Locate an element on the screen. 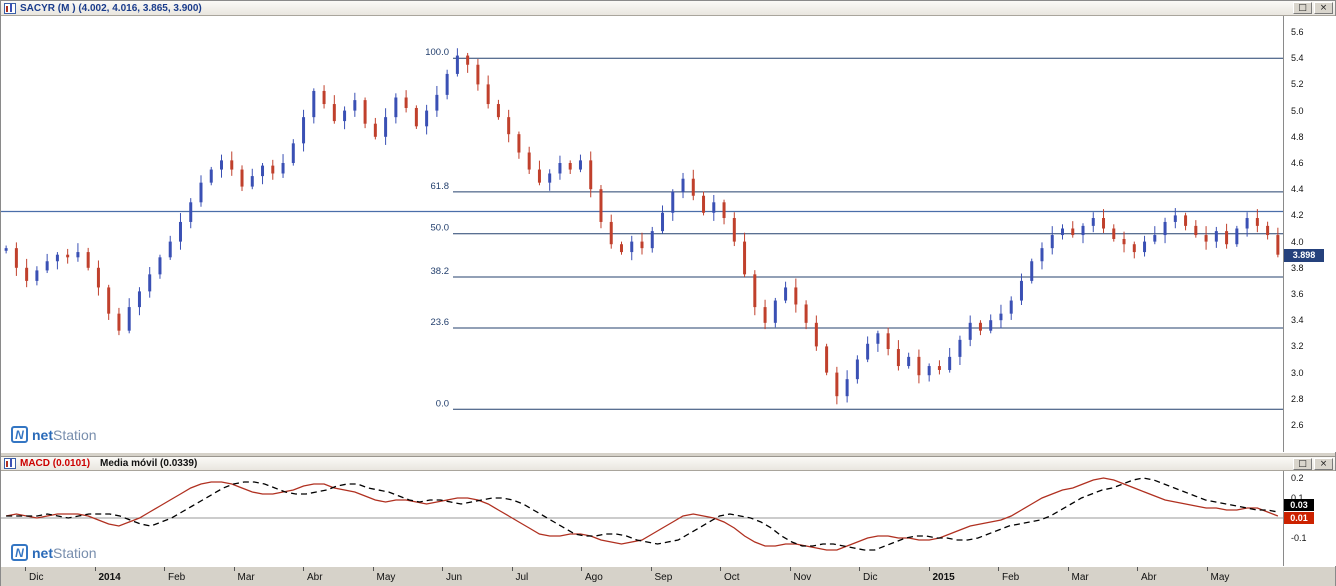 The height and width of the screenshot is (586, 1336). fib-level-label: 0.0 is located at coordinates (442, 403).